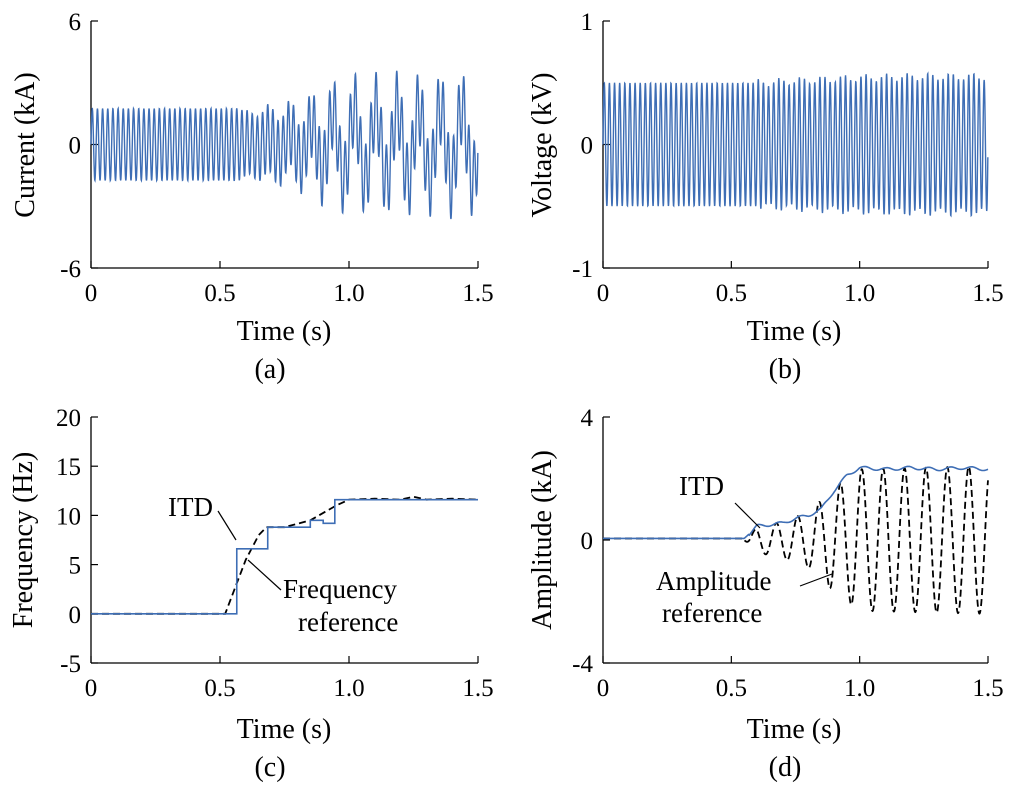 Image resolution: width=1009 pixels, height=787 pixels. What do you see at coordinates (75, 22) in the screenshot?
I see `panel-a-y-tick-label: 6` at bounding box center [75, 22].